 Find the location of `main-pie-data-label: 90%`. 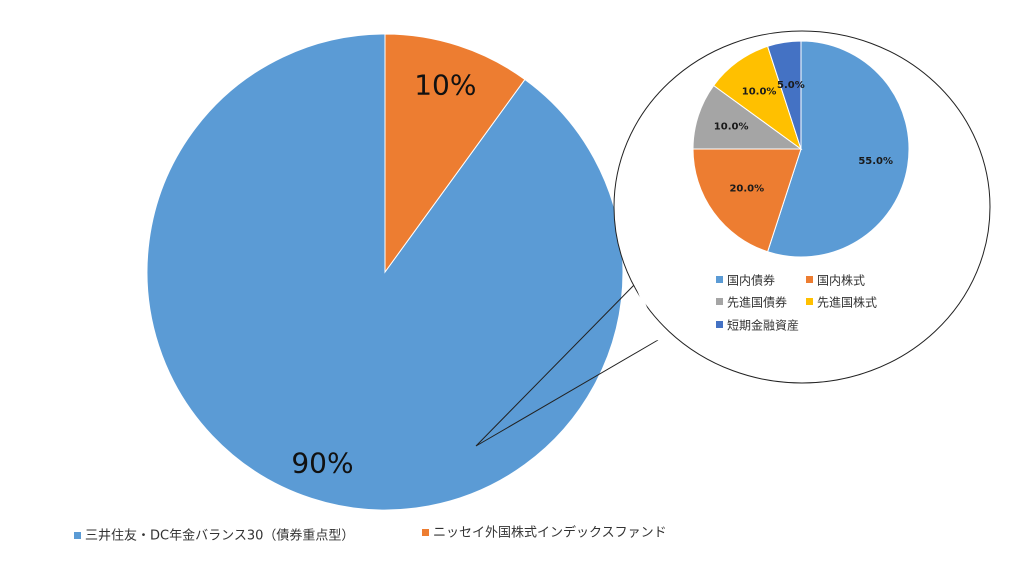

main-pie-data-label: 90% is located at coordinates (322, 462).